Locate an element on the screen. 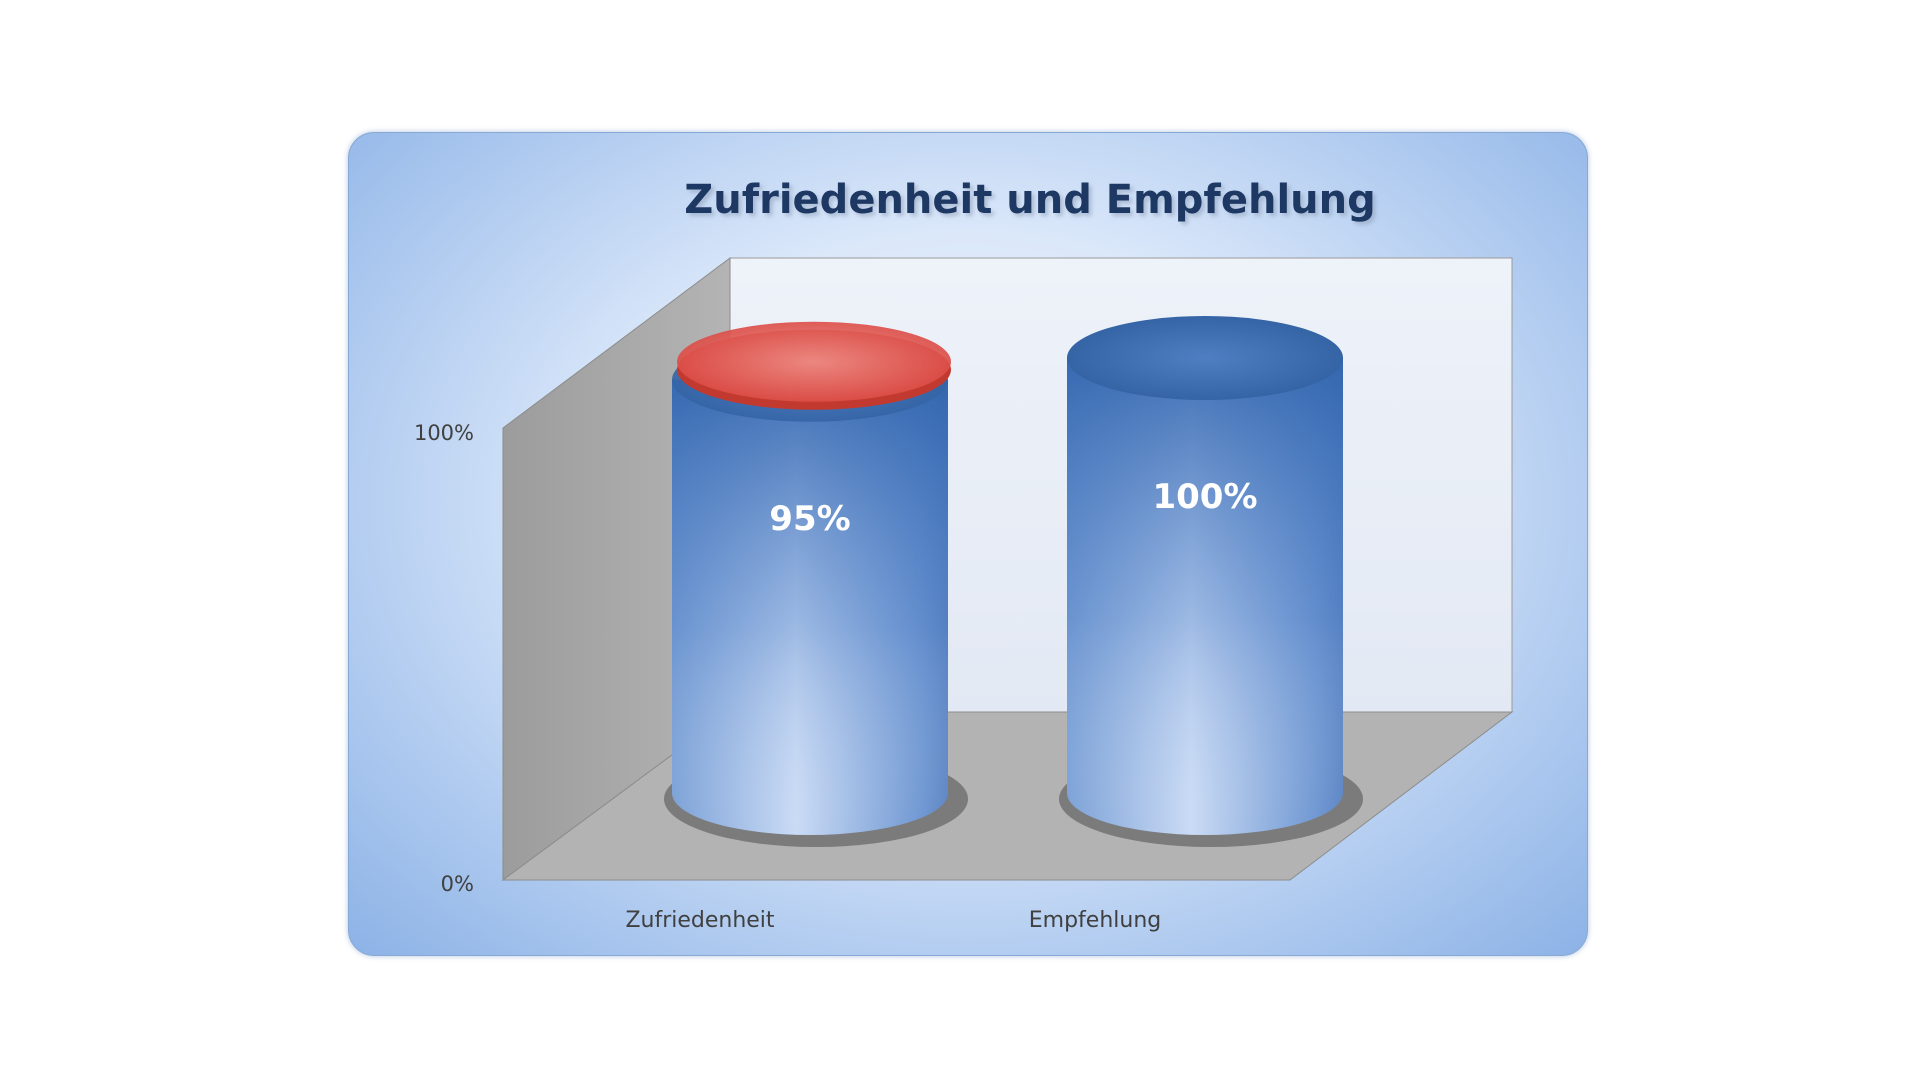  bar-top-empfehlung is located at coordinates (1205, 358).